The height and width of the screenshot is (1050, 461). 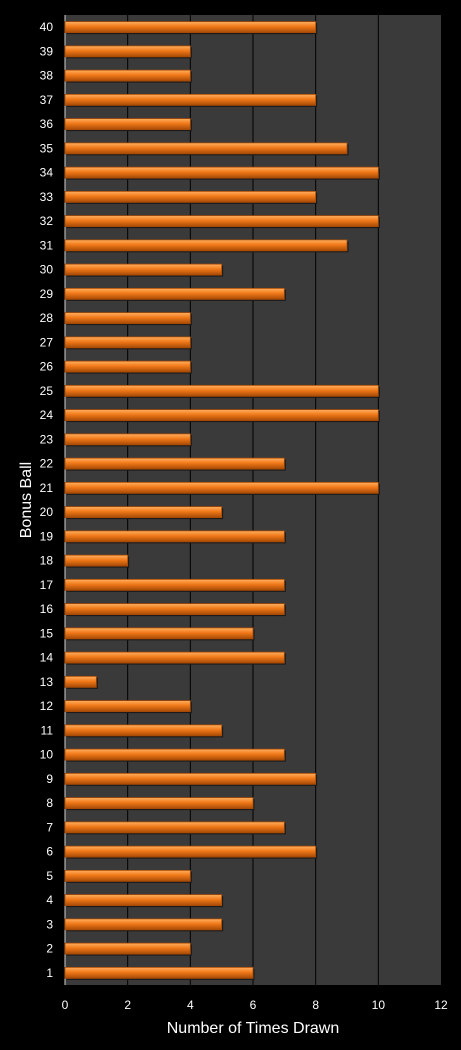 I want to click on y-tick-label: 23, so click(x=47, y=439).